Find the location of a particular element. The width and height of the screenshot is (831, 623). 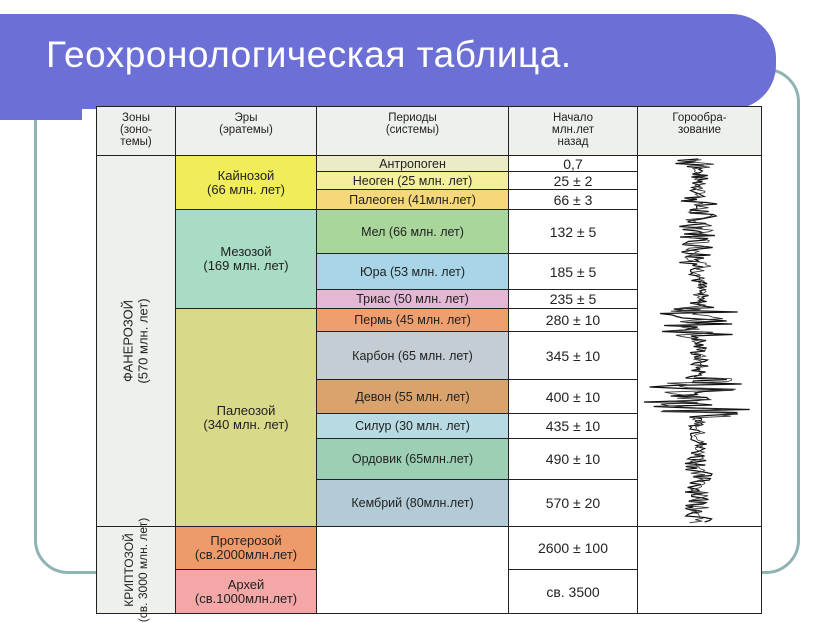

era-cenozoic: Кайнозой (66 млн. лет) is located at coordinates (246, 182).